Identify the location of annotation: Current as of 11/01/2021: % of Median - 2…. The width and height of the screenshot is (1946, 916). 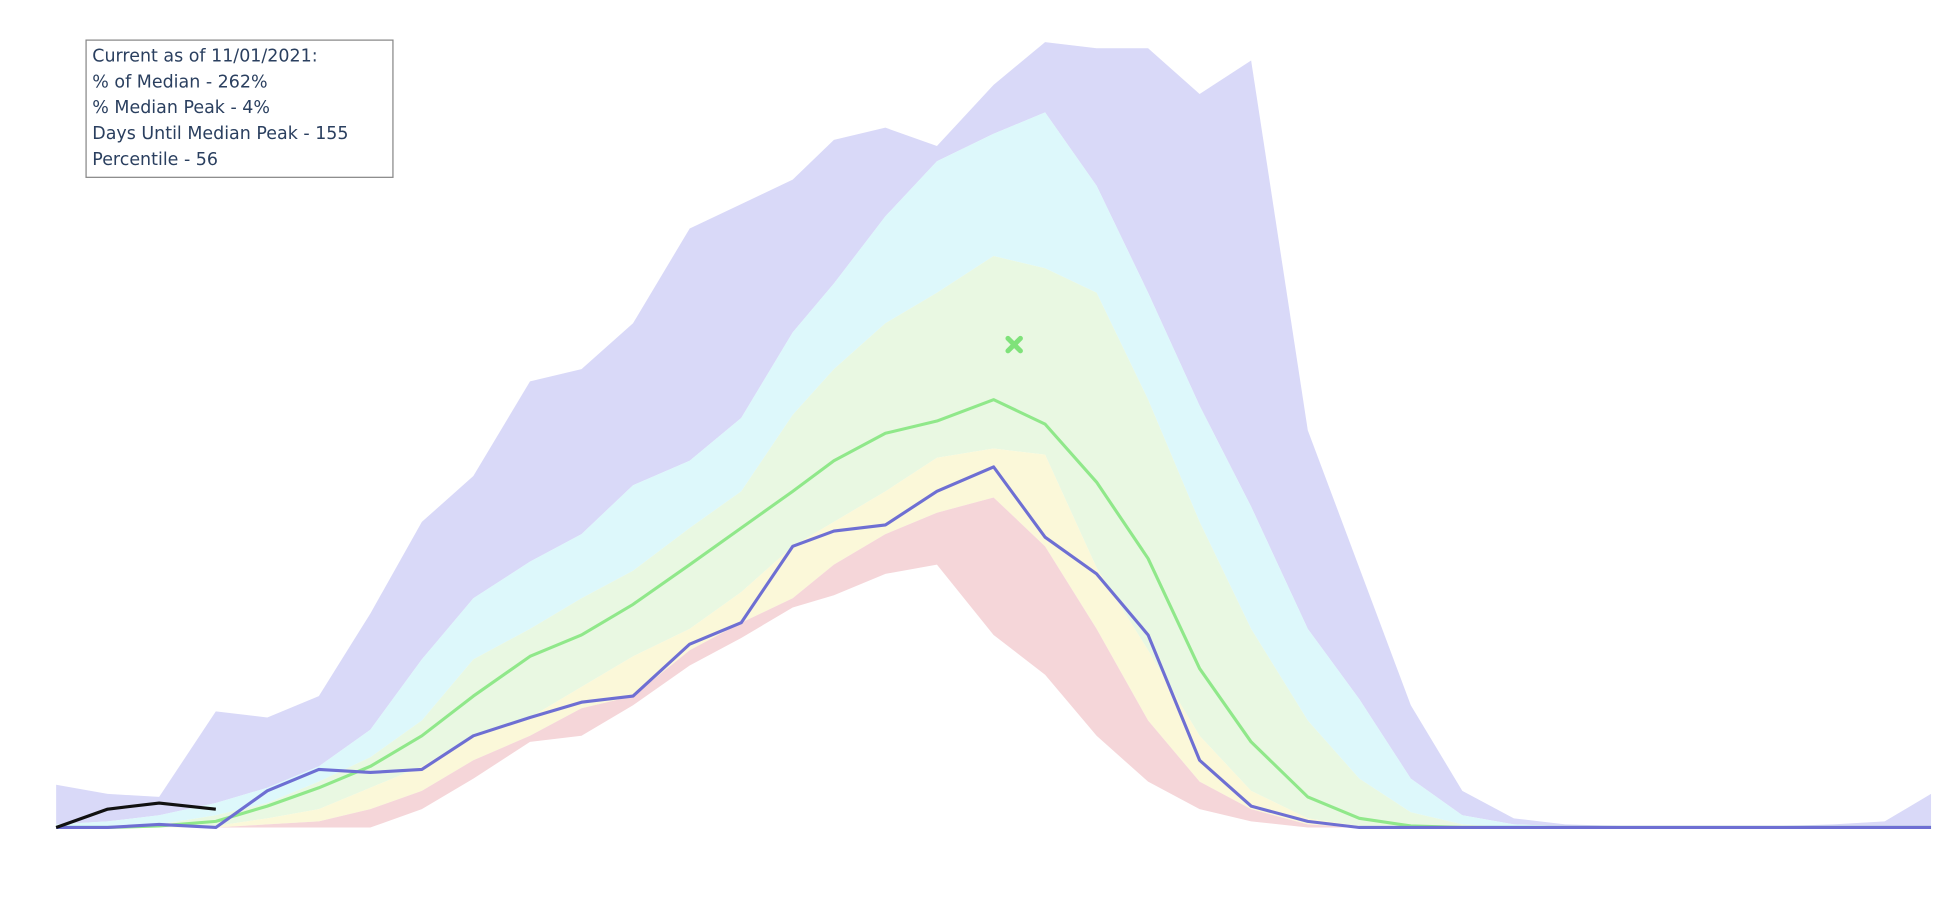
(239, 108).